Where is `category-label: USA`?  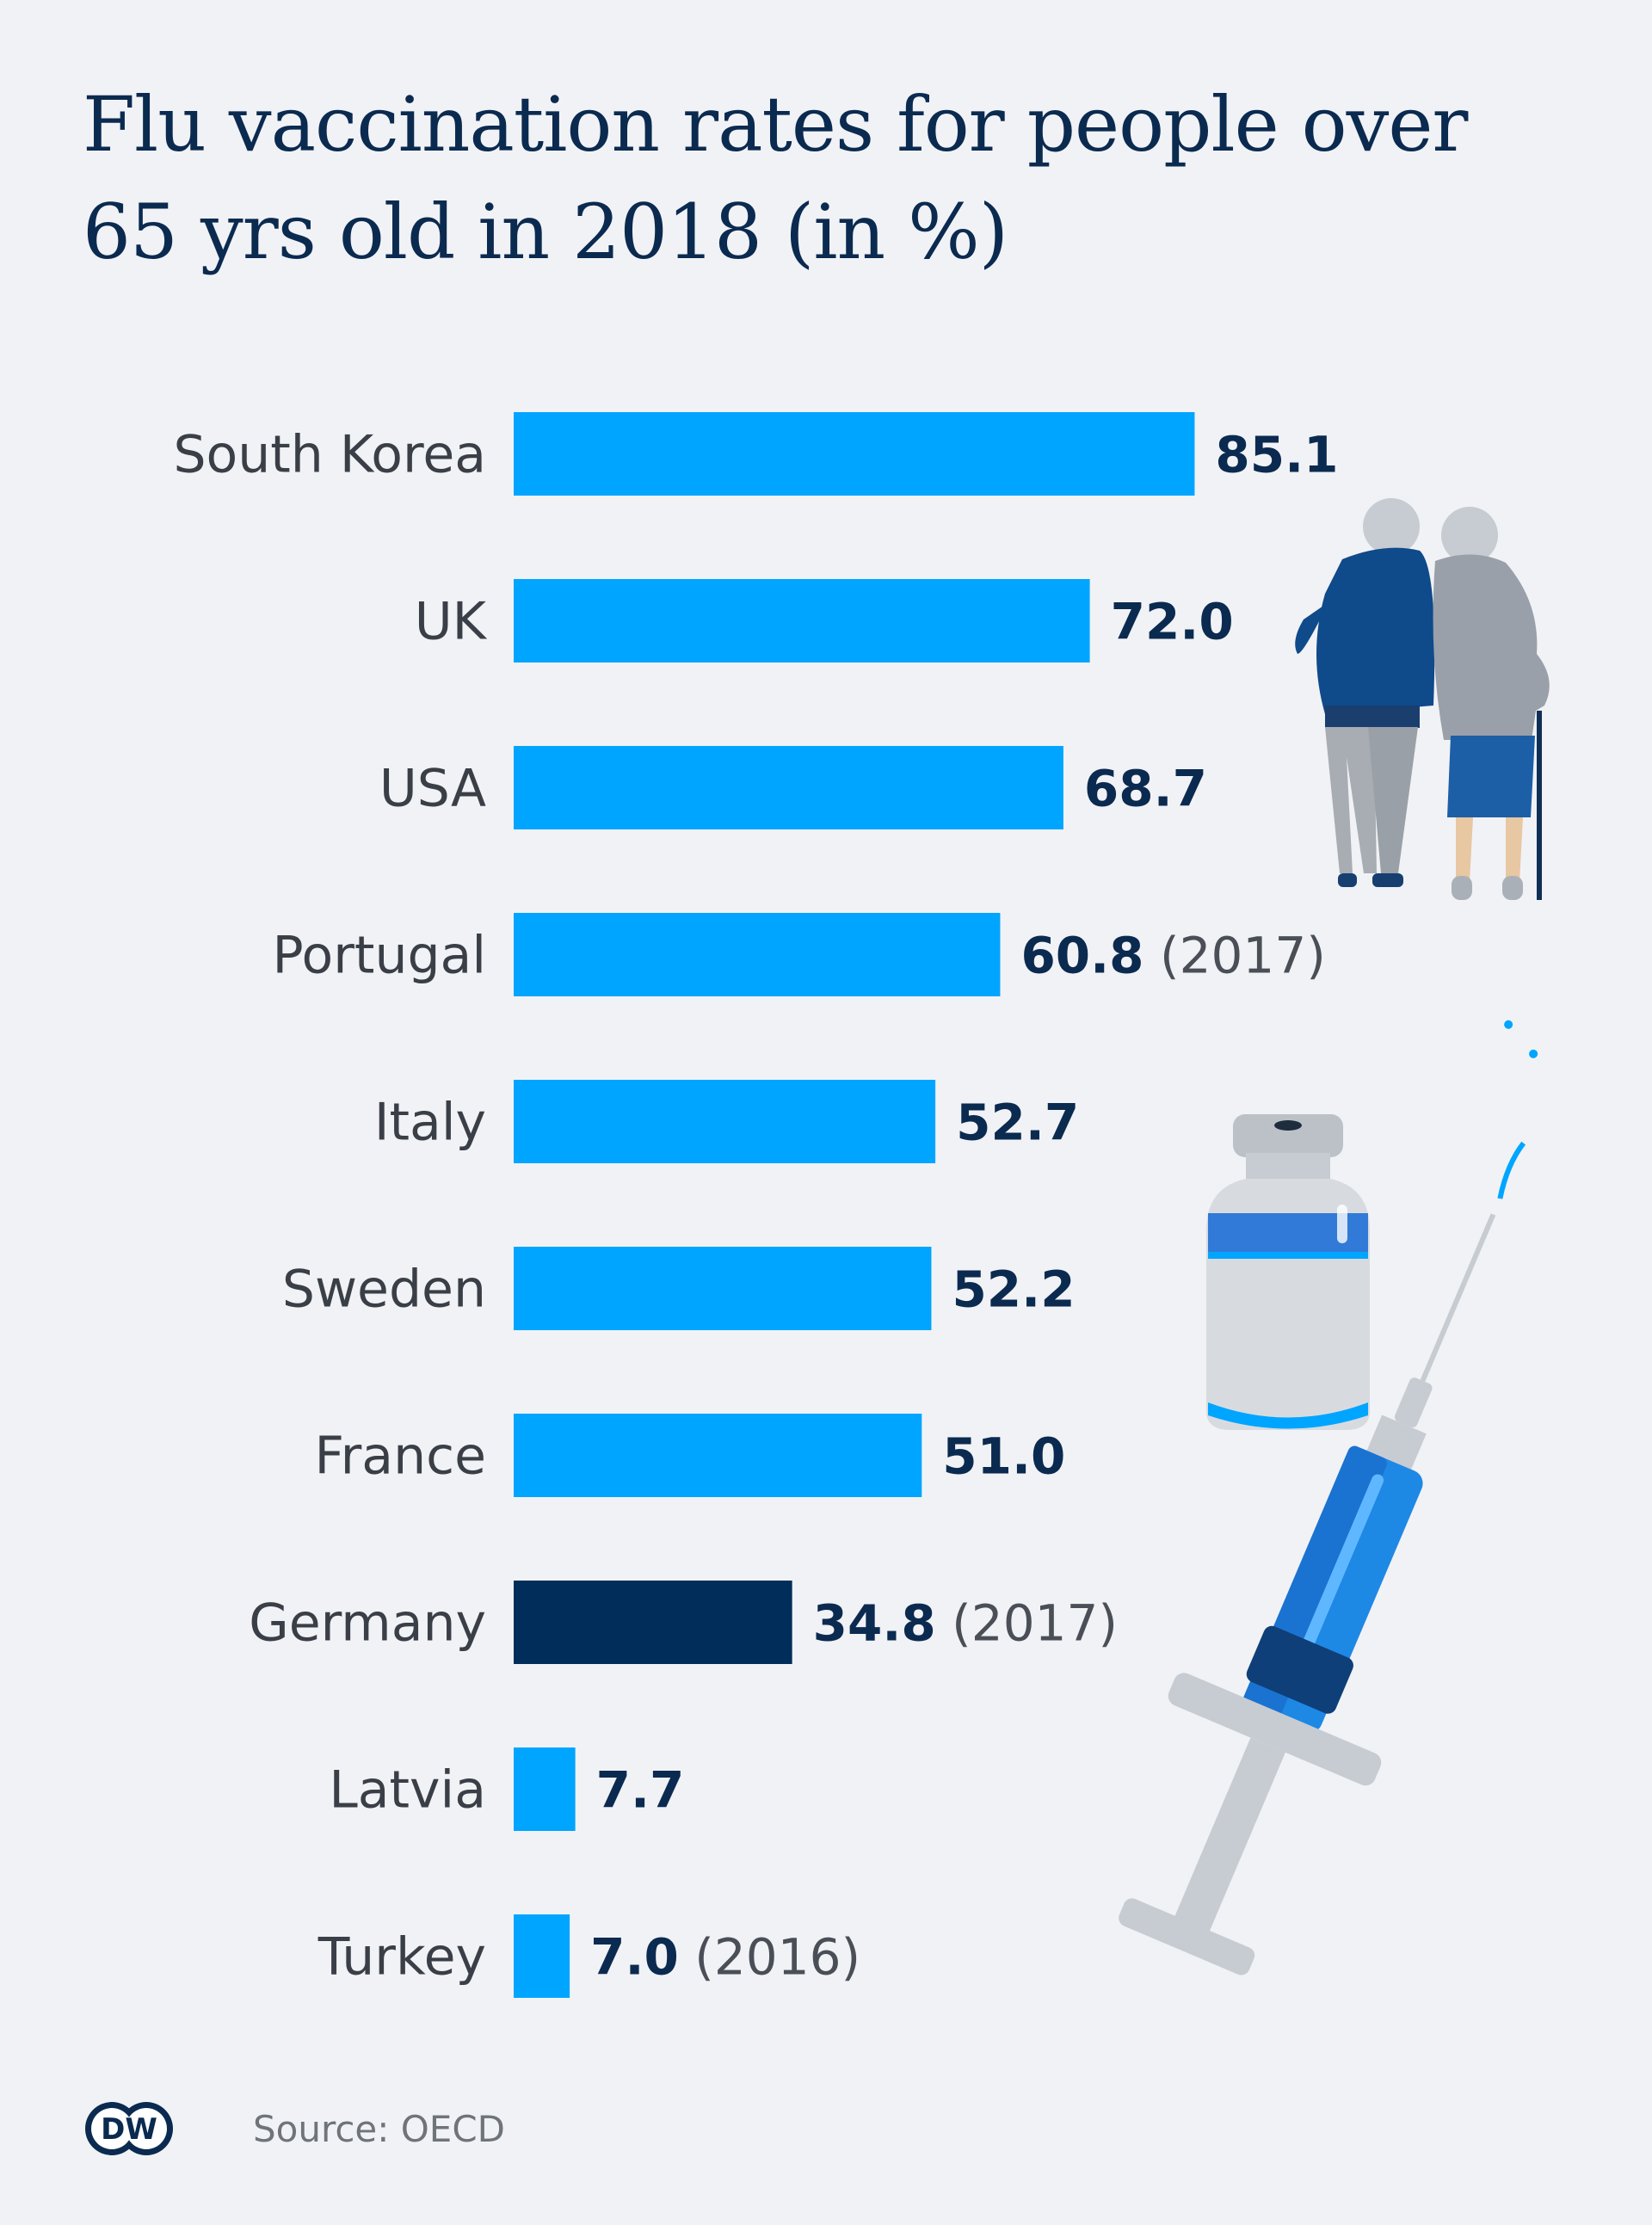
category-label: USA is located at coordinates (432, 789).